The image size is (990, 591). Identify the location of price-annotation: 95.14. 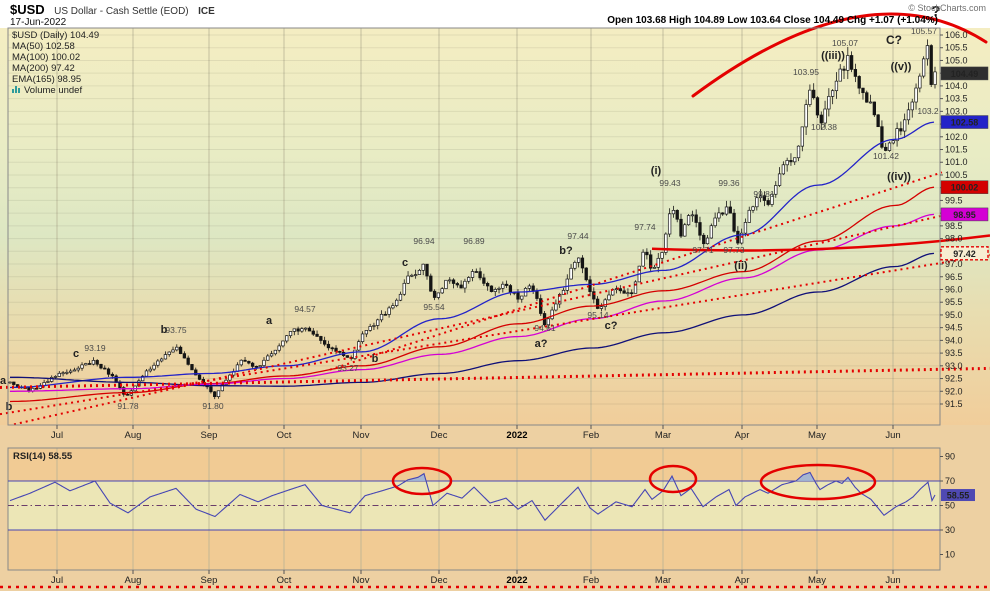
(598, 315).